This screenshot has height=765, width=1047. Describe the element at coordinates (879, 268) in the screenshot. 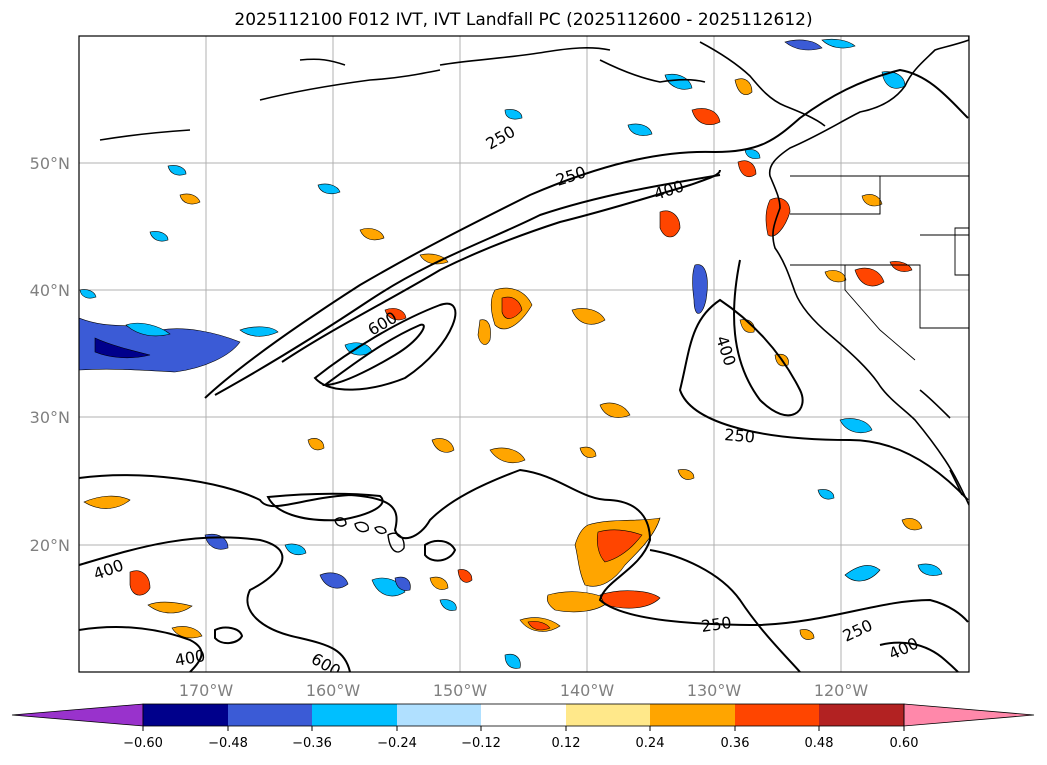

I see `political-boundaries` at that location.